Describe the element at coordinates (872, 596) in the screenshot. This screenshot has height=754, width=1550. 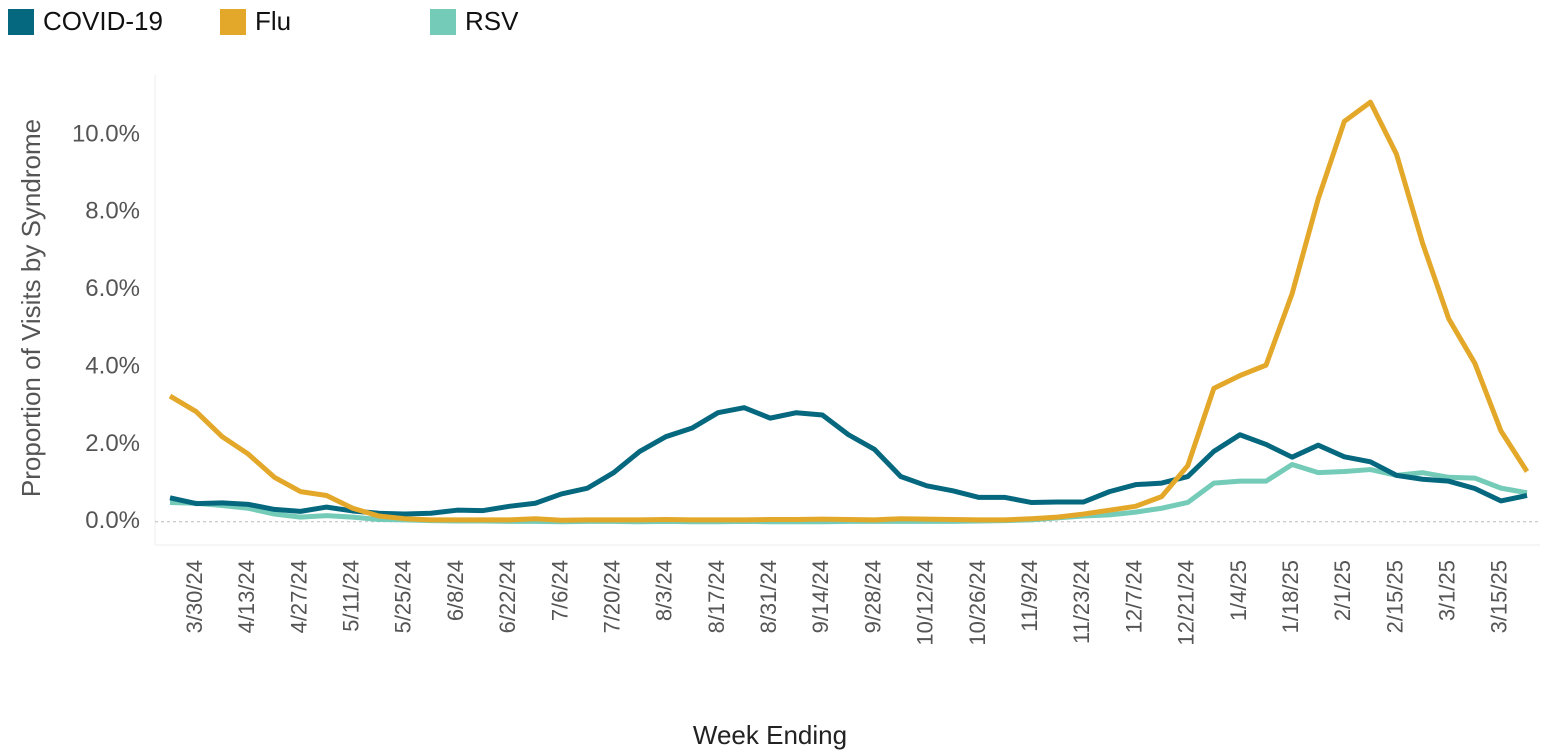
I see `x-tick-label: 9/28/24` at that location.